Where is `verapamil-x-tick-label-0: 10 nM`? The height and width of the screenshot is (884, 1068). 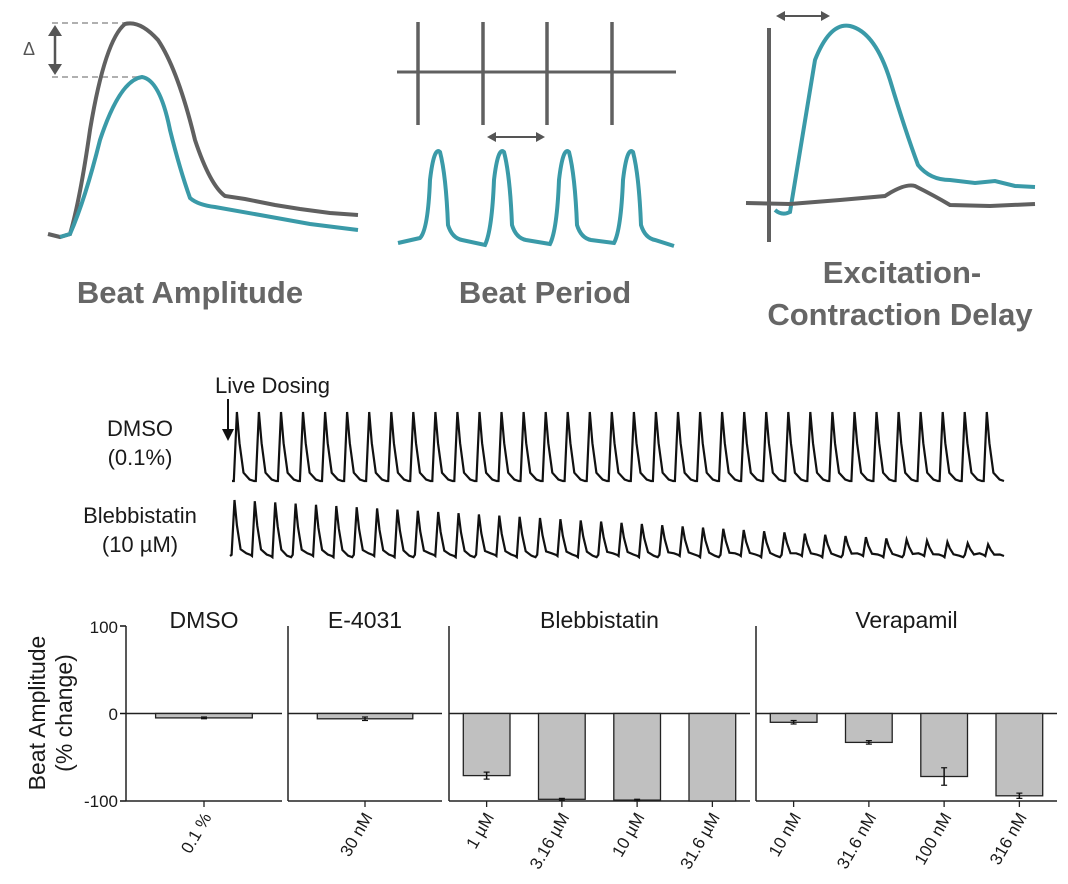 verapamil-x-tick-label-0: 10 nM is located at coordinates (785, 835).